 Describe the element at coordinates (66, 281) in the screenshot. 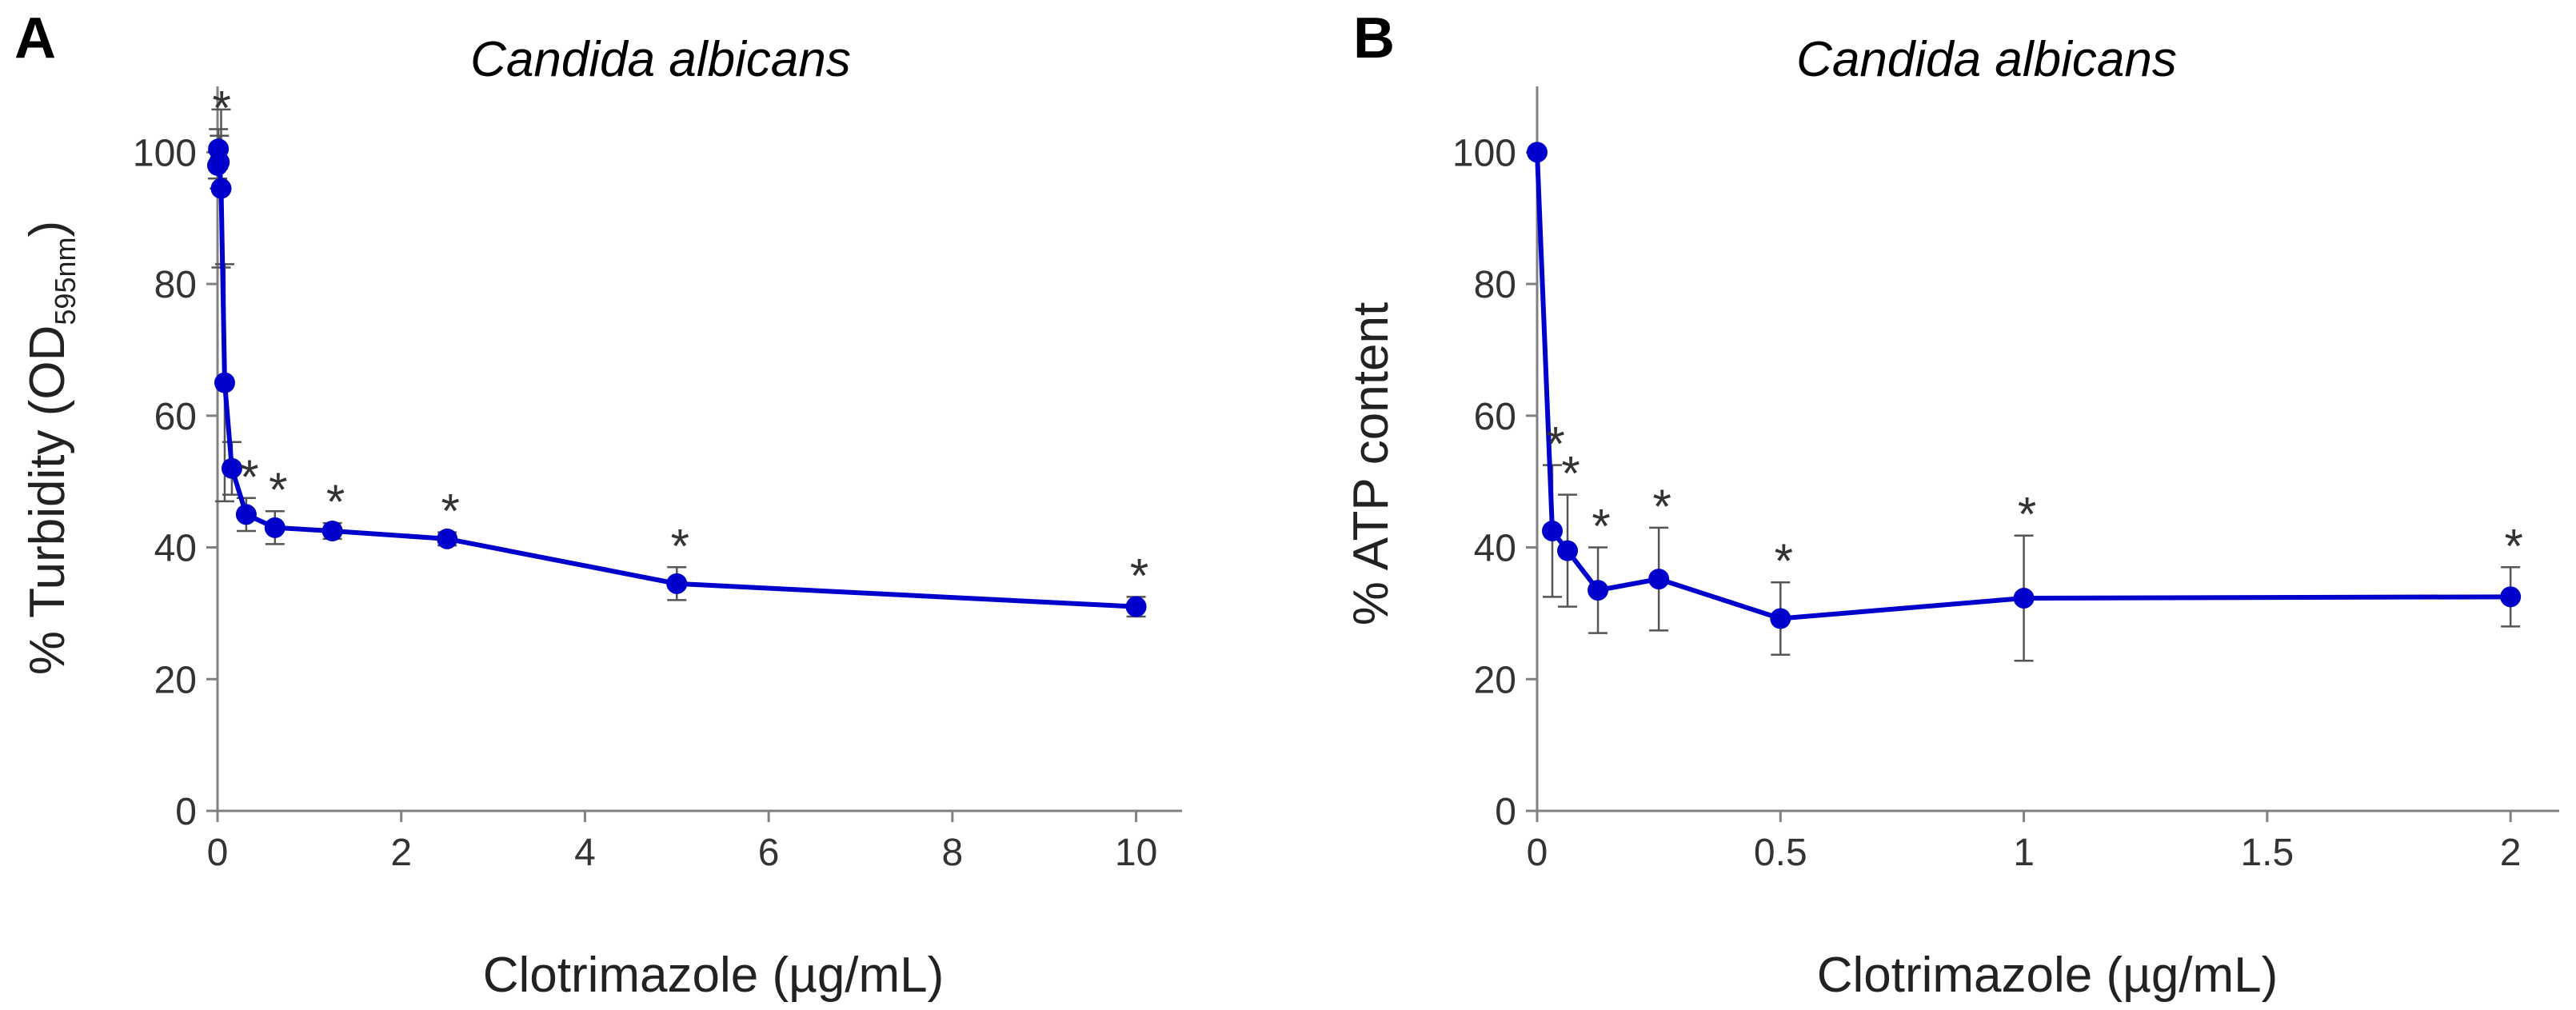

I see `panel-a-y-label-subscript: 595nm` at that location.